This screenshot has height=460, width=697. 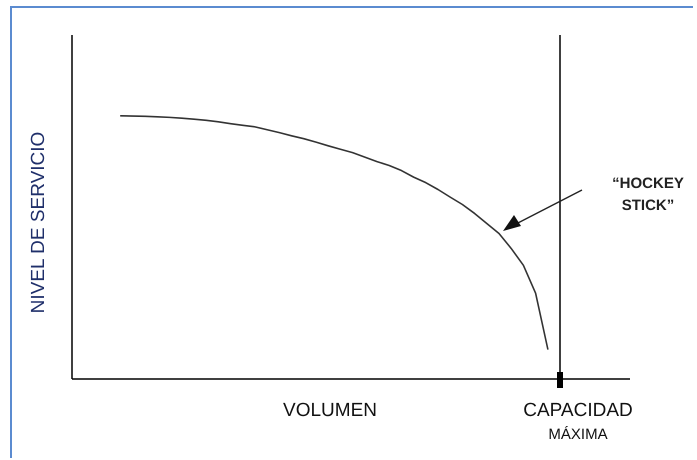 What do you see at coordinates (648, 194) in the screenshot?
I see `text: “HOCKEY STICK”` at bounding box center [648, 194].